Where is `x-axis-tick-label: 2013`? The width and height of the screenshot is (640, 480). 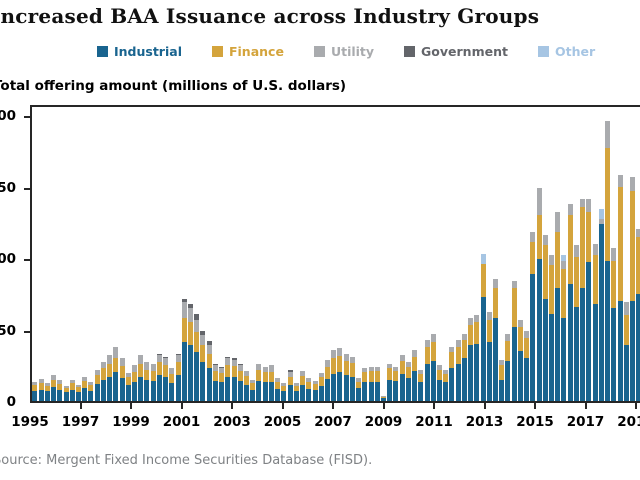
x-axis-tick-label: 2013 is located at coordinates (484, 422).